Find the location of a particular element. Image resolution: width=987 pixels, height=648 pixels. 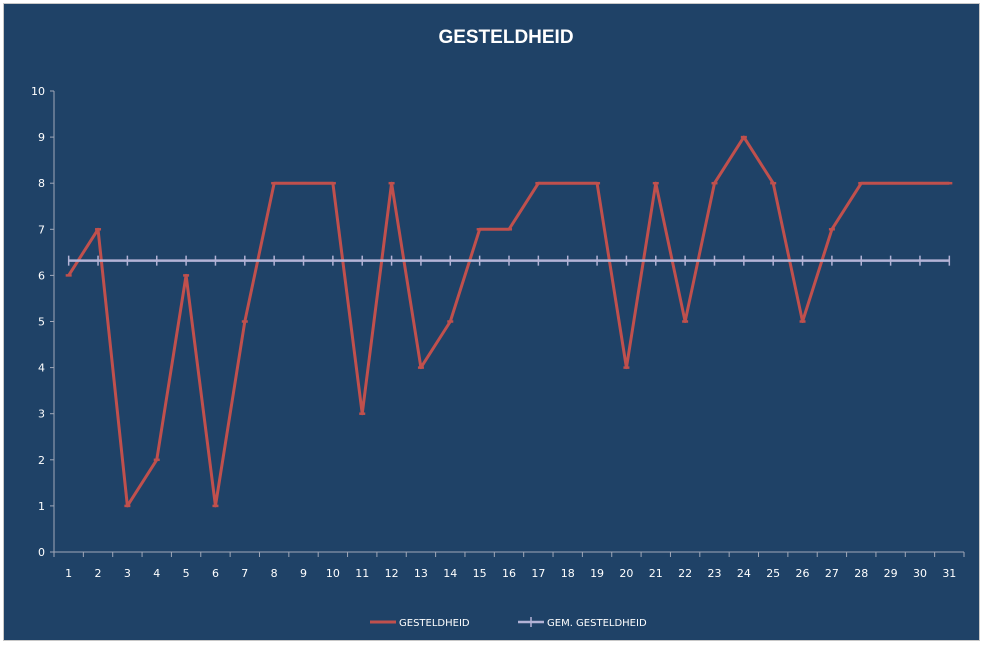

y-tick-label: 5 is located at coordinates (41, 322).